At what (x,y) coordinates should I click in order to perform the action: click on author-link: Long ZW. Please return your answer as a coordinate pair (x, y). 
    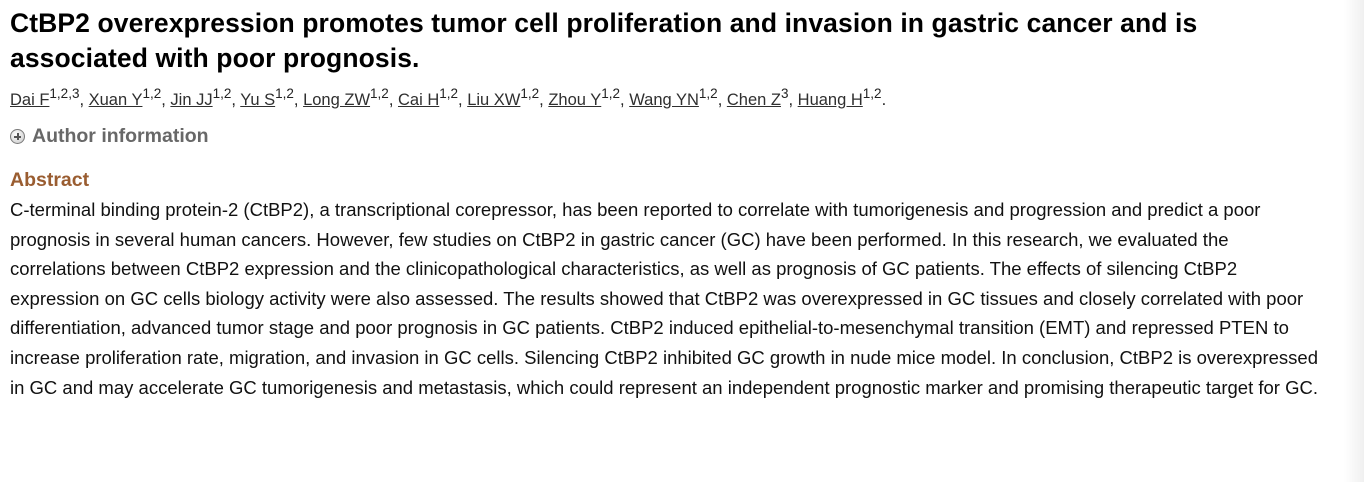
    Looking at the image, I should click on (337, 100).